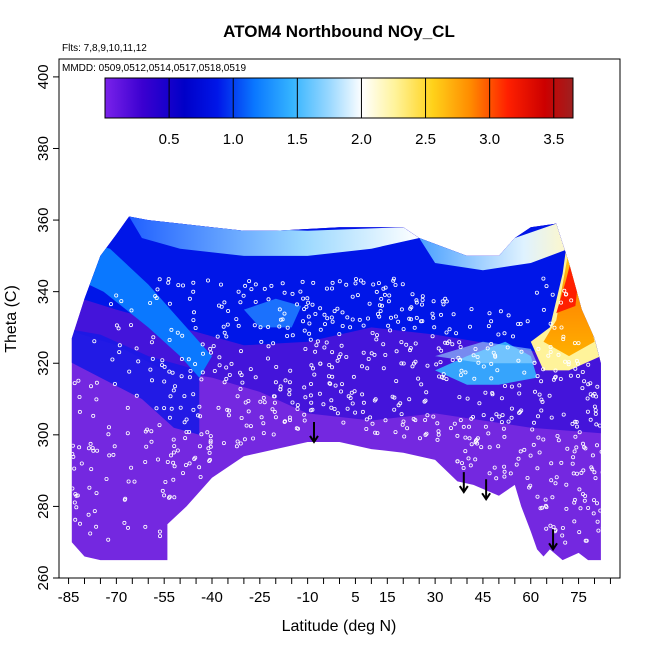 The height and width of the screenshot is (650, 650). I want to click on arrow-markers, so click(433, 486).